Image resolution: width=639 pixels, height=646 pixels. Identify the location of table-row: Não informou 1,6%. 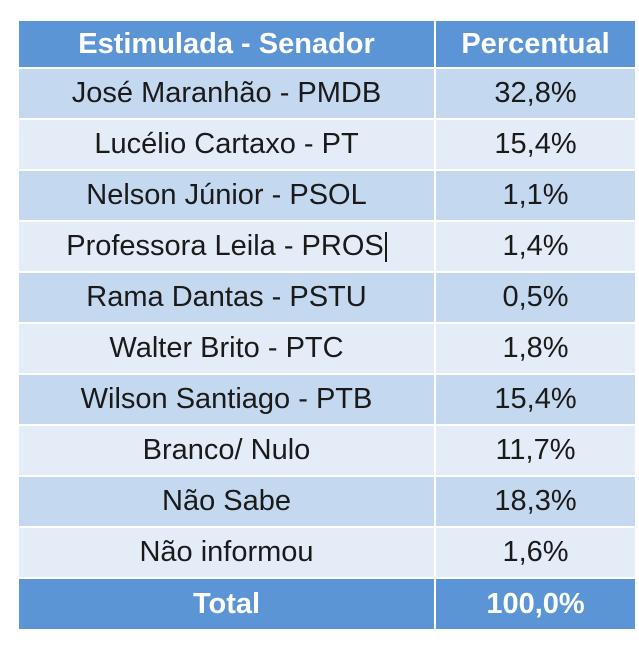
(327, 552).